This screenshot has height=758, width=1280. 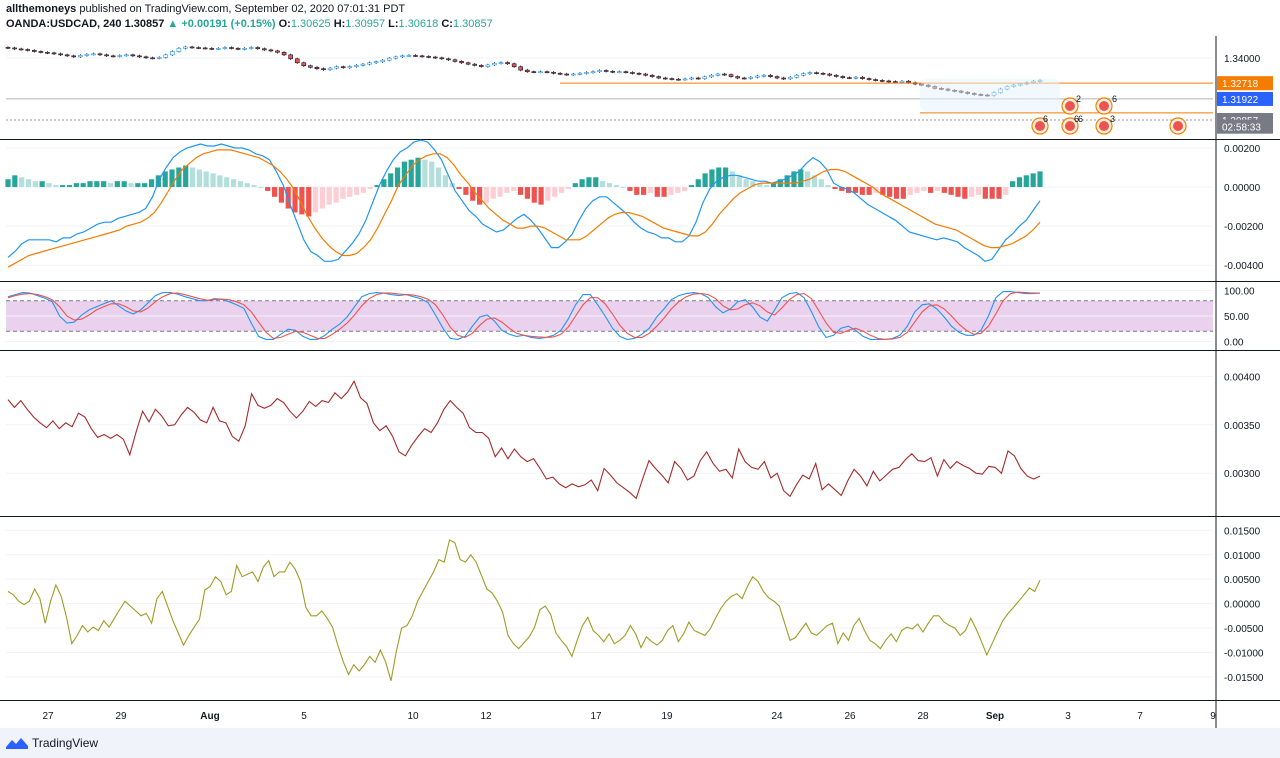 What do you see at coordinates (1076, 119) in the screenshot?
I see `event-count-label: 6` at bounding box center [1076, 119].